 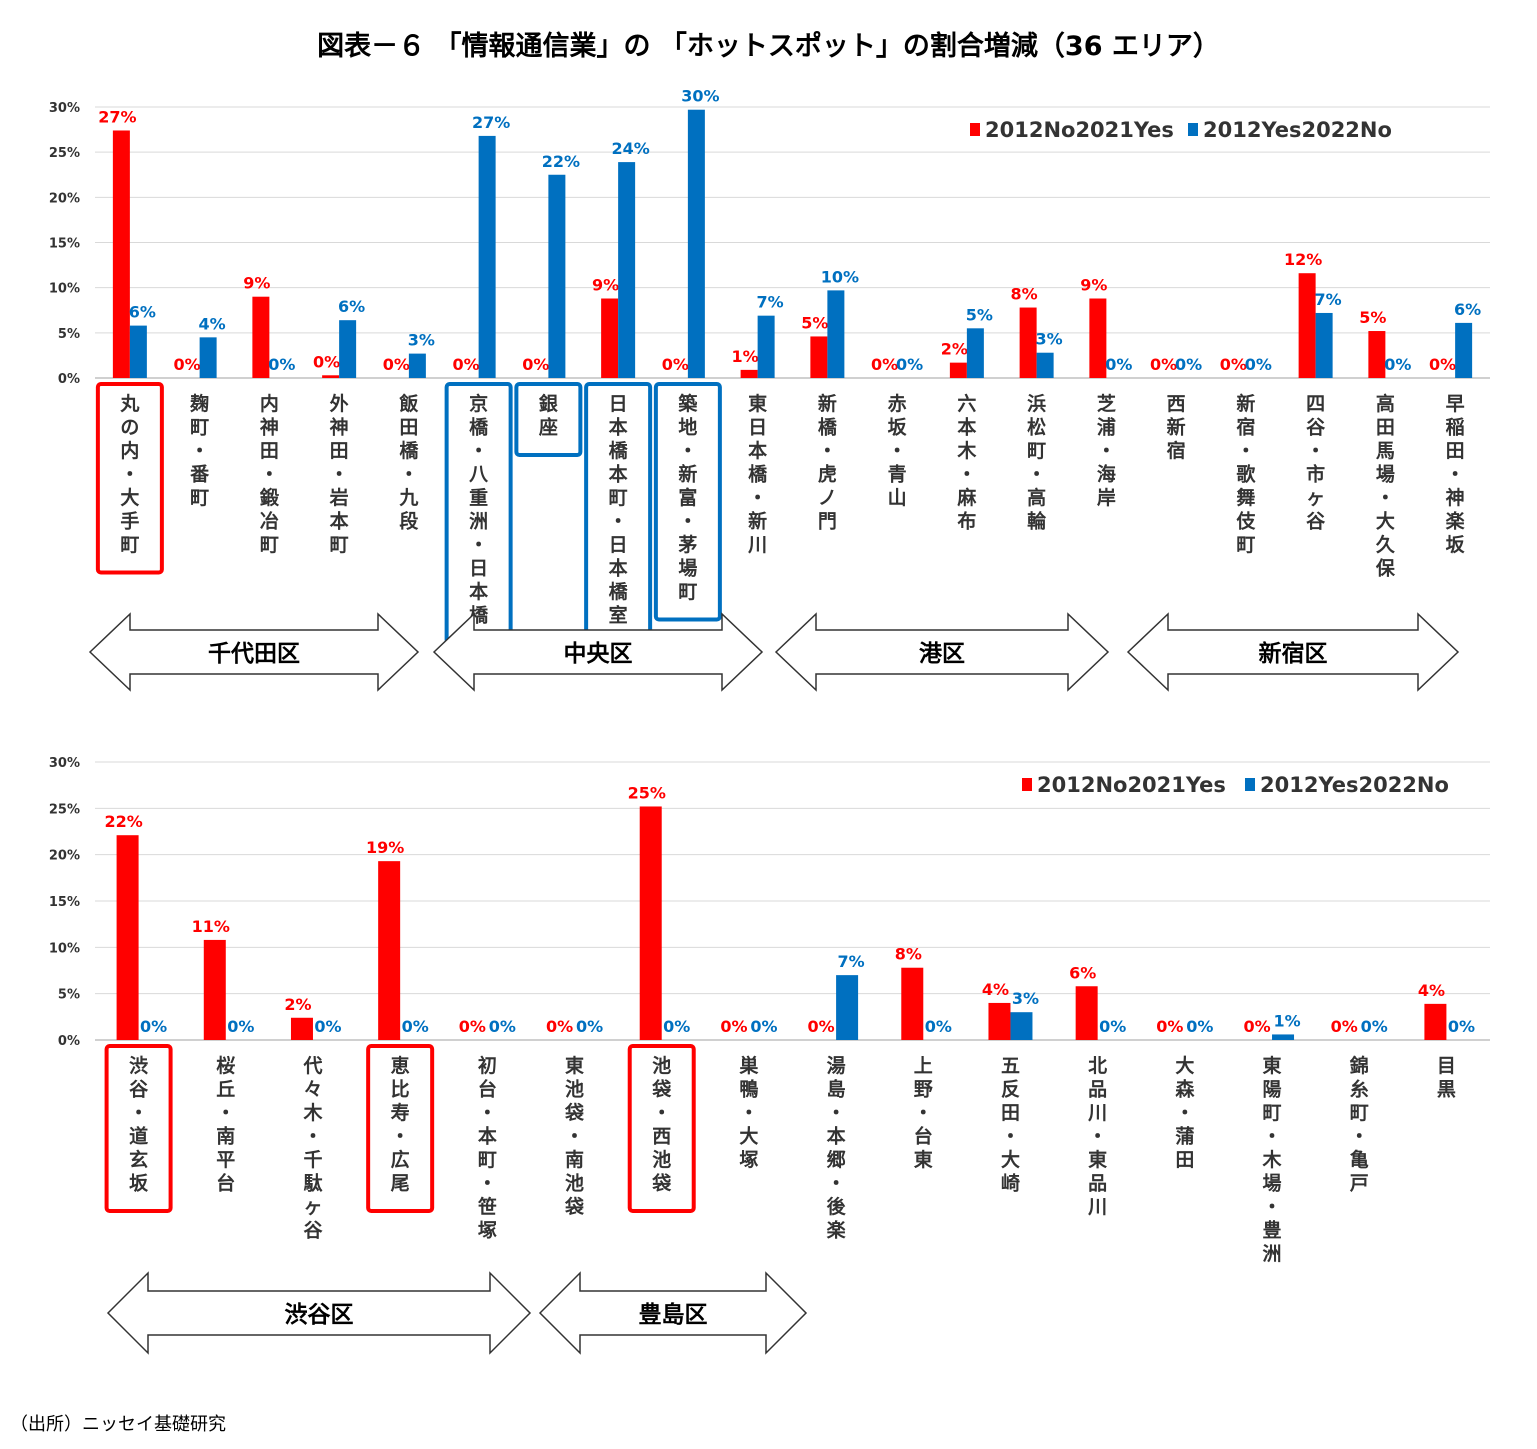 What do you see at coordinates (408, 498) in the screenshot?
I see `category-label-char: 九` at bounding box center [408, 498].